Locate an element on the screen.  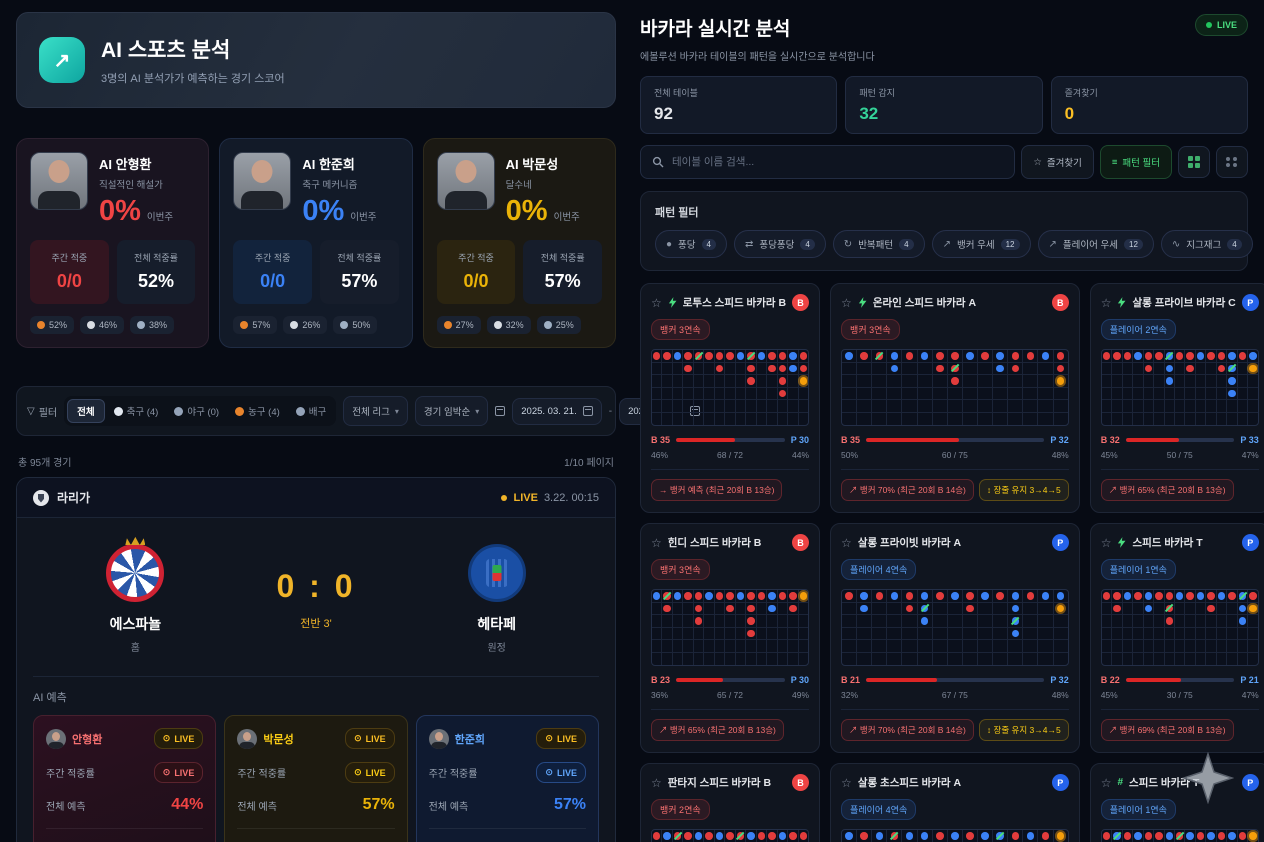
compact-view-button is located at coordinates (1232, 162).